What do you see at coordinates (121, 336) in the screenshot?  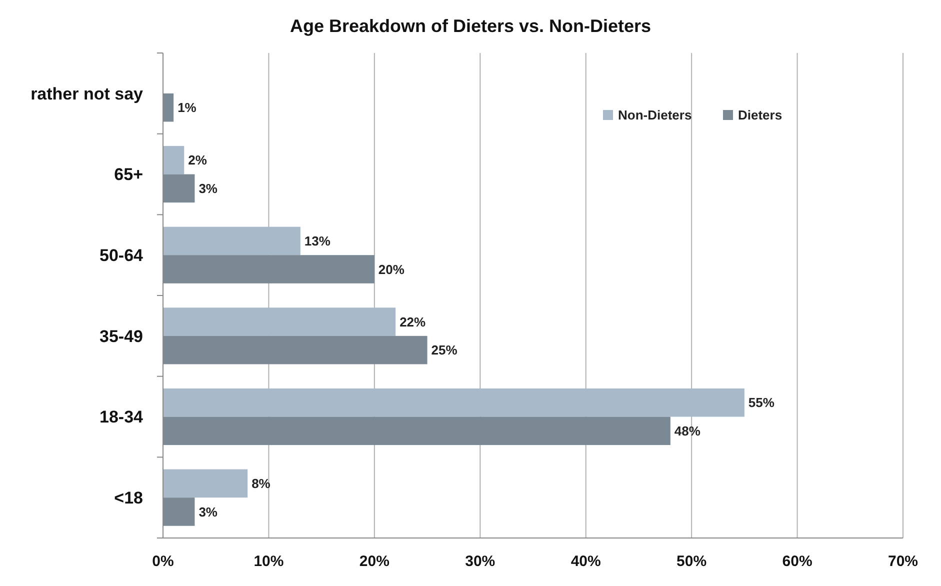 I see `y-tick-label: 35-49` at bounding box center [121, 336].